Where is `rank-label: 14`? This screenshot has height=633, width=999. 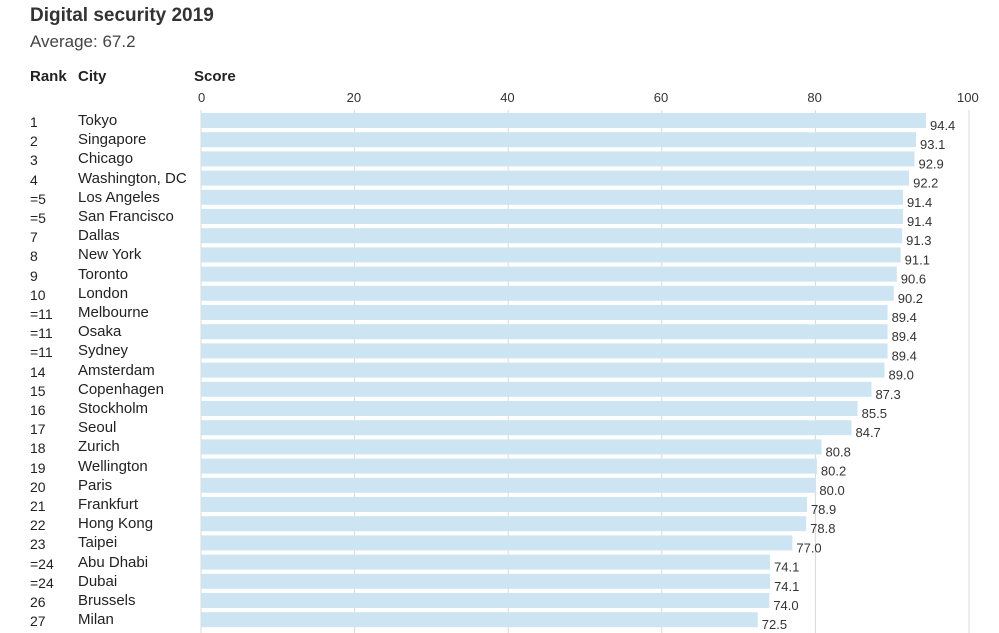
rank-label: 14 is located at coordinates (38, 371).